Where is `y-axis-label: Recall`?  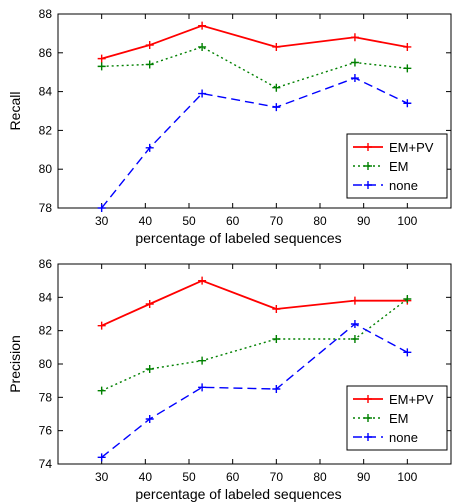 y-axis-label: Recall is located at coordinates (15, 111).